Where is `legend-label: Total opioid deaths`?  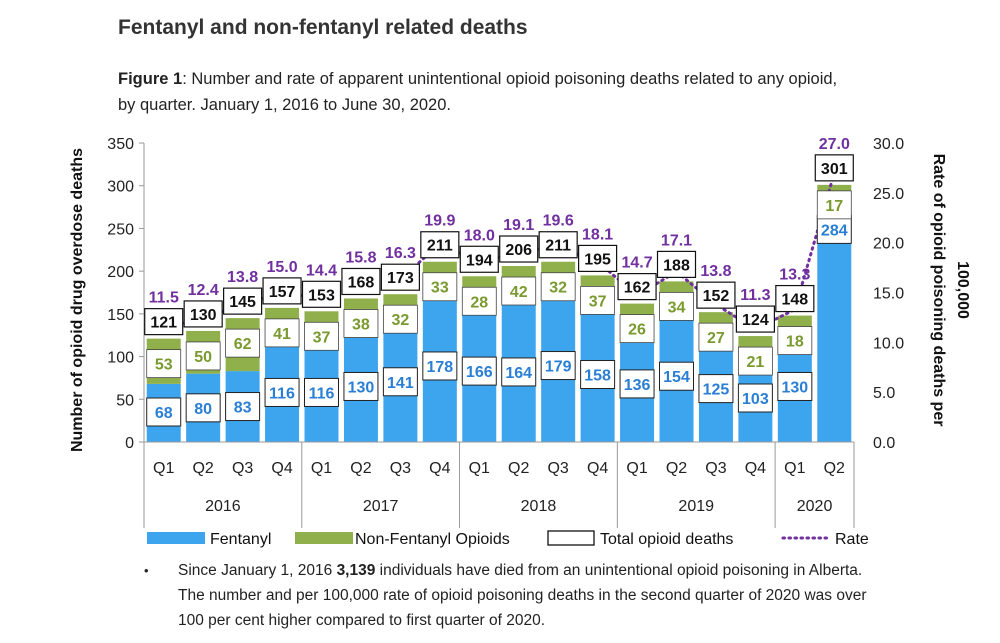 legend-label: Total opioid deaths is located at coordinates (666, 539).